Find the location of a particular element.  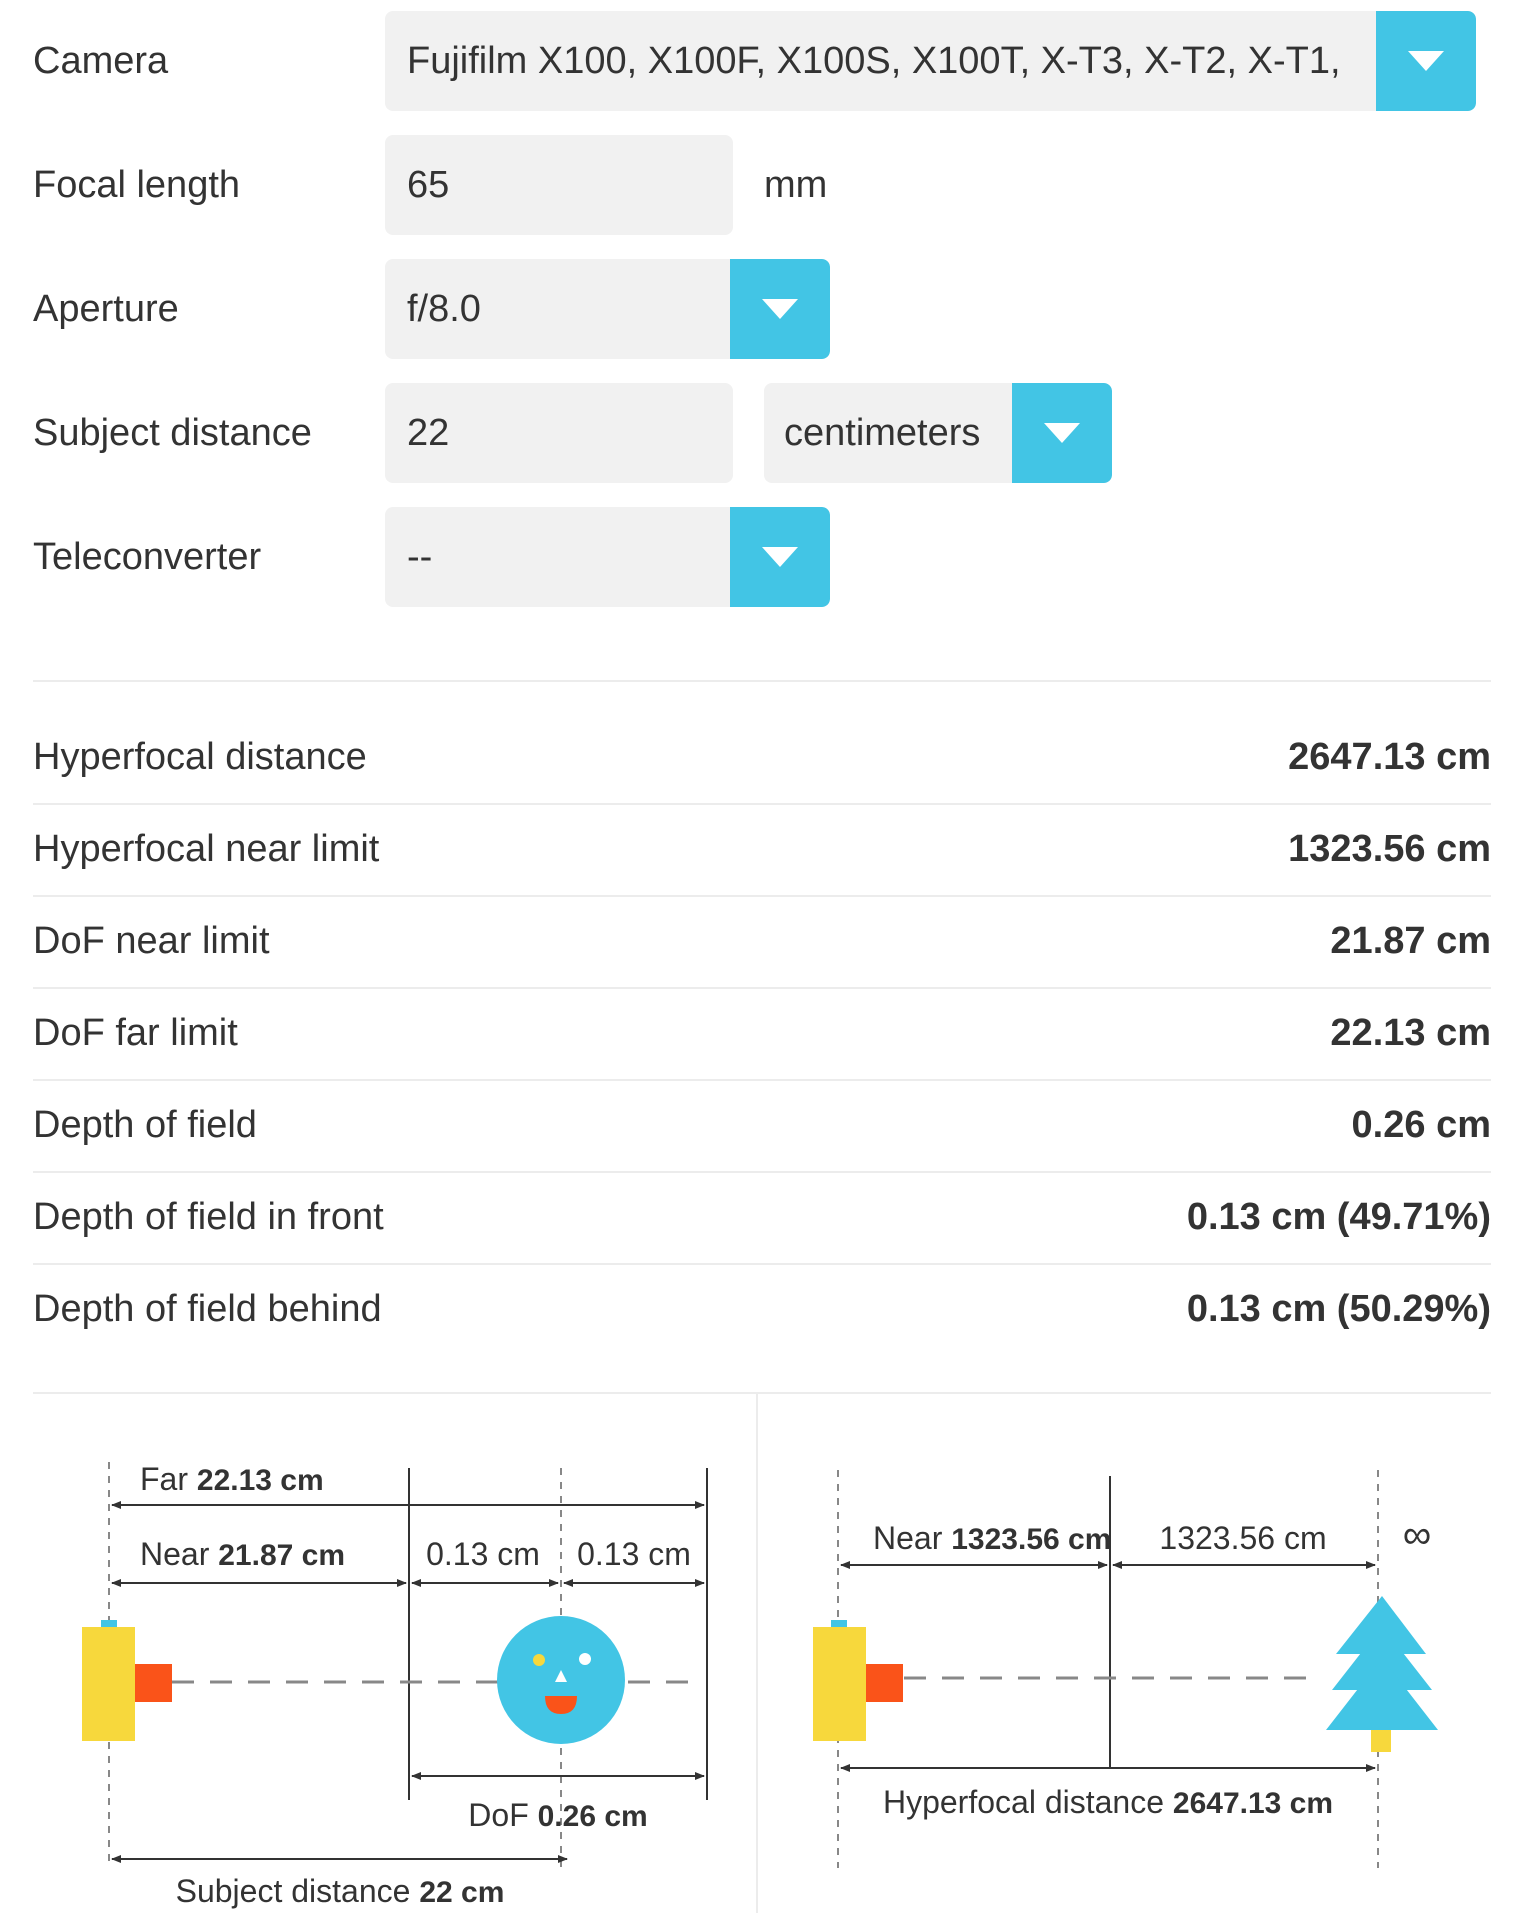

result-value: 0.13 cm (49.71%) is located at coordinates (1338, 1217).